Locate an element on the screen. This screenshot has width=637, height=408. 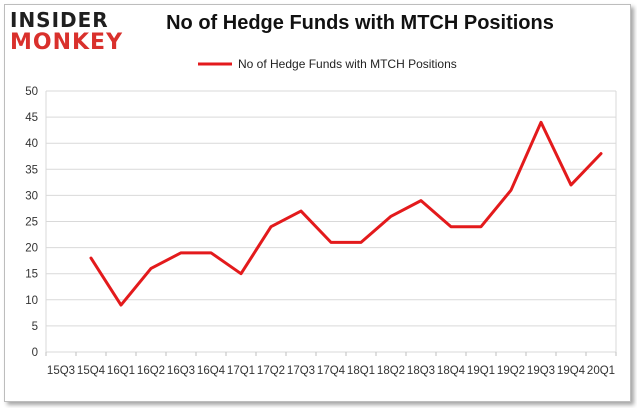
x-tick-label: 20Q1 is located at coordinates (601, 371).